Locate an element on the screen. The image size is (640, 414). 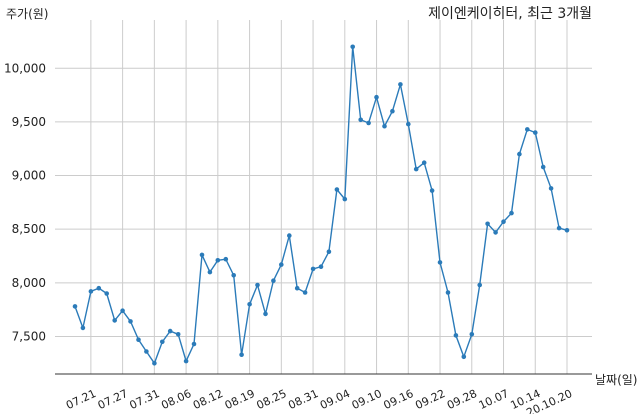
x-axis-label: 날짜(일) is located at coordinates (616, 380).